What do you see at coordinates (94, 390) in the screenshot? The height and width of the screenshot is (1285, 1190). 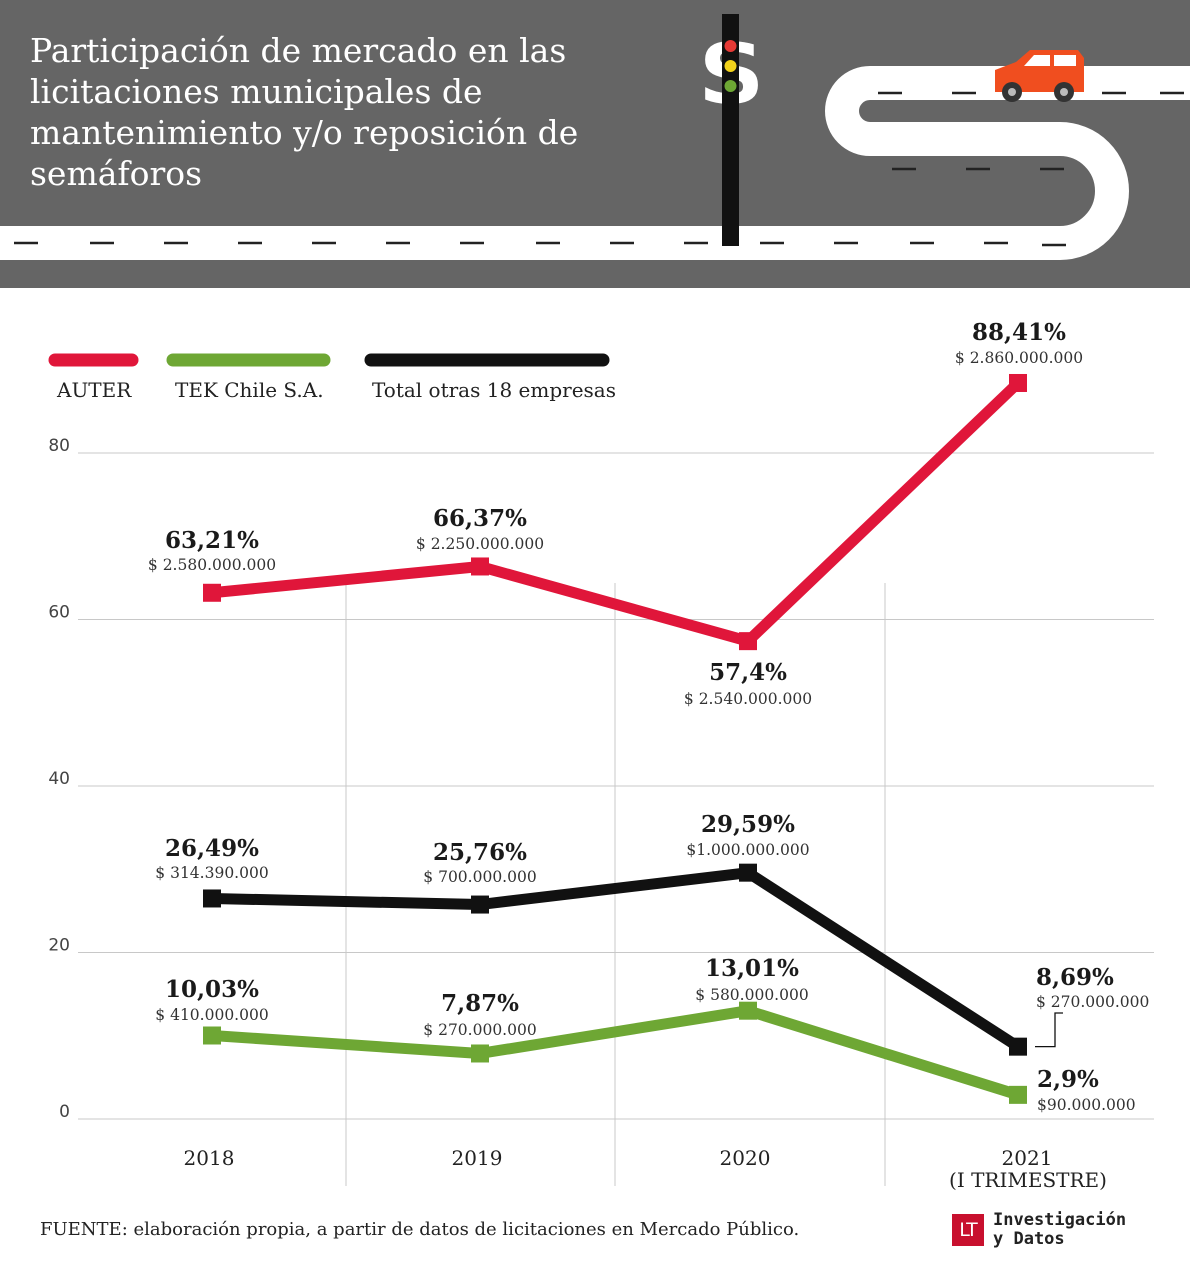 I see `legend-label: AUTER` at bounding box center [94, 390].